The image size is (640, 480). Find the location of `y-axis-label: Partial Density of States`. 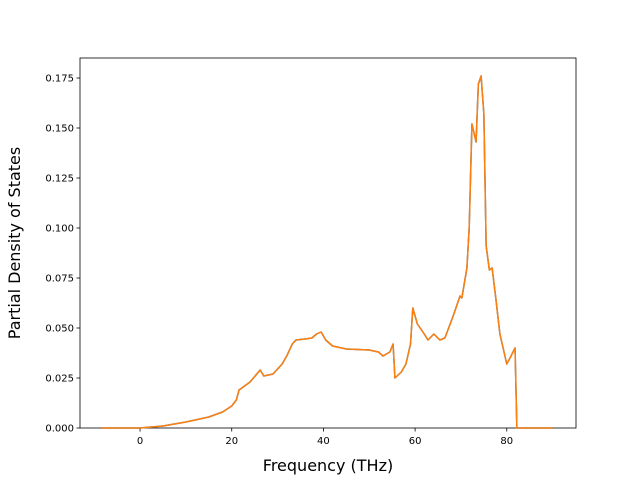

y-axis-label: Partial Density of States is located at coordinates (14, 243).